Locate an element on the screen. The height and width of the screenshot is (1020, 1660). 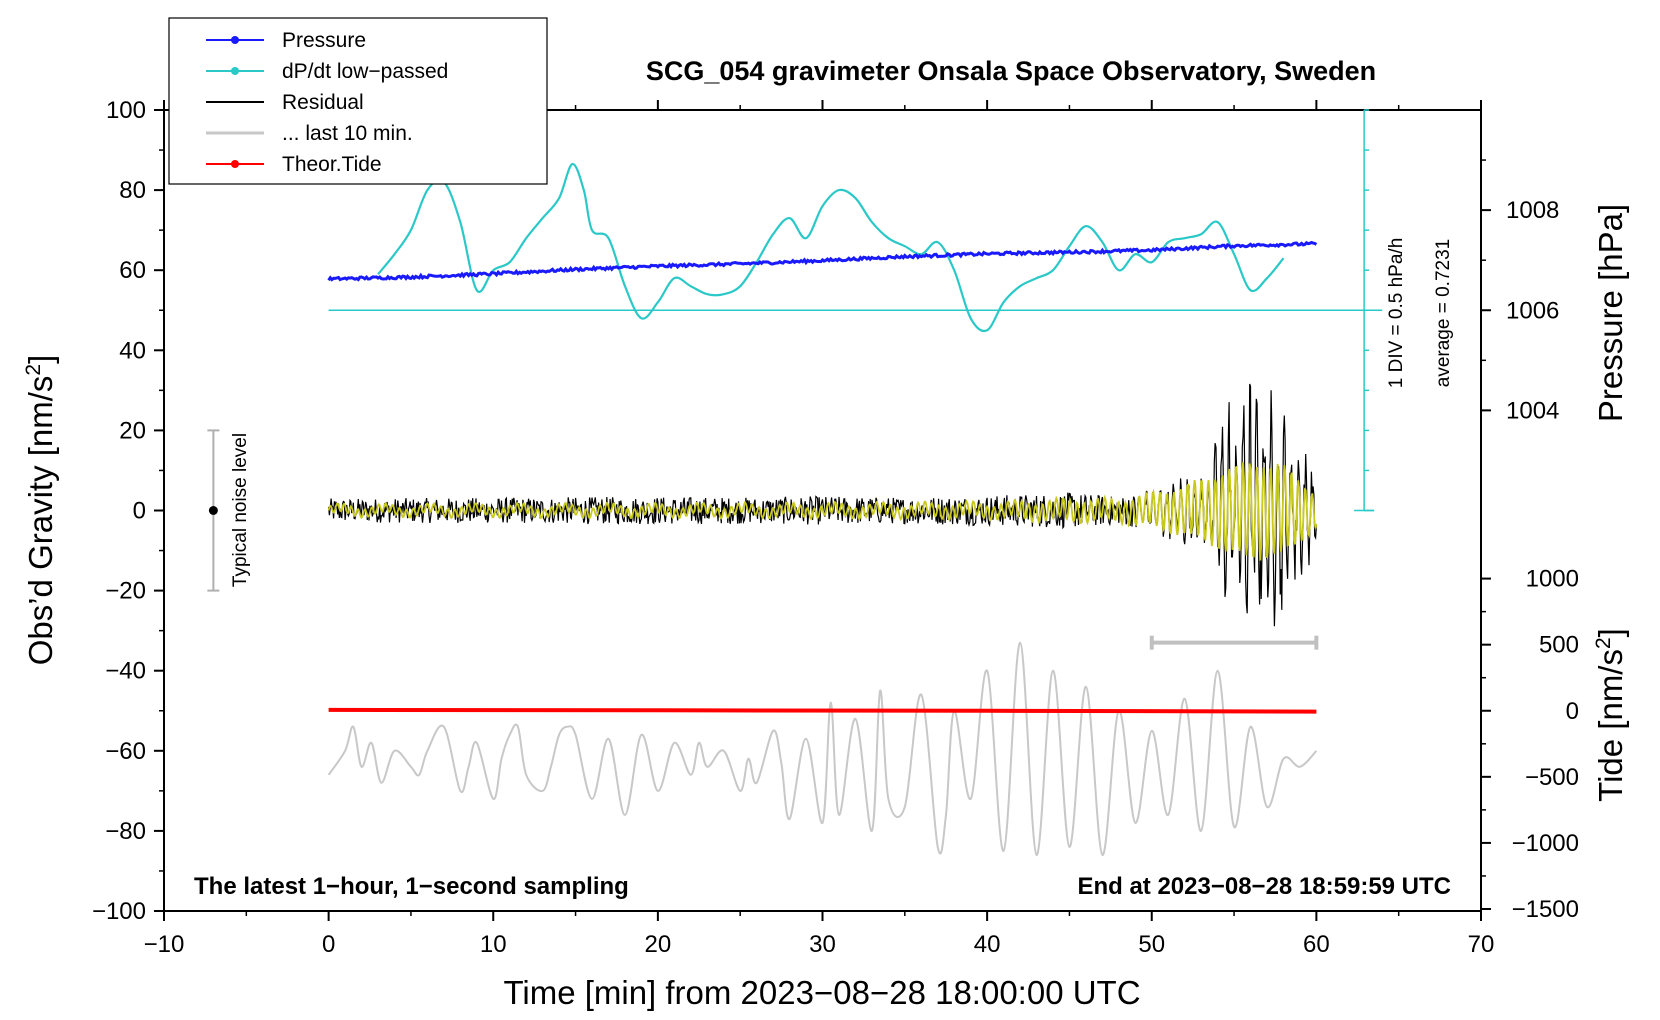
bottom-right-note: End at 2023−08−28 18:59:59 UTC is located at coordinates (1264, 886).